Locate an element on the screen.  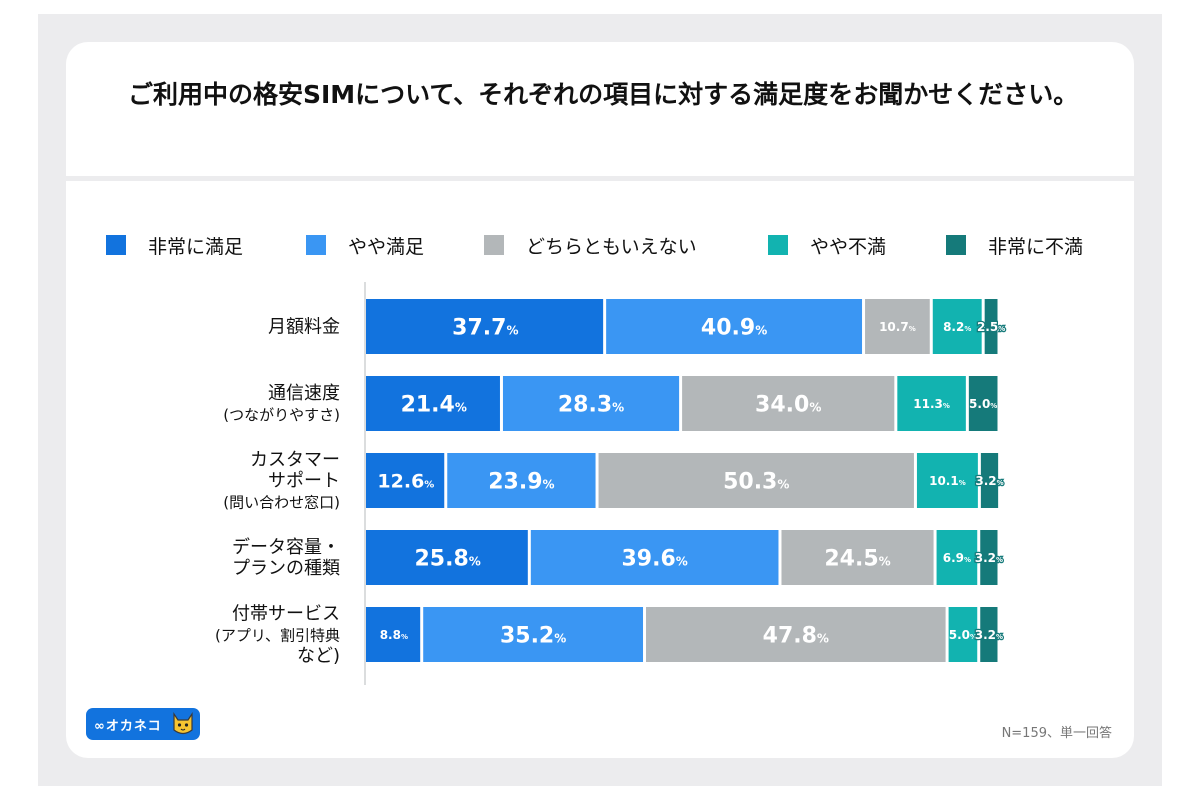
legend-item-very-satisfied: 非常に満足 is located at coordinates (174, 245).